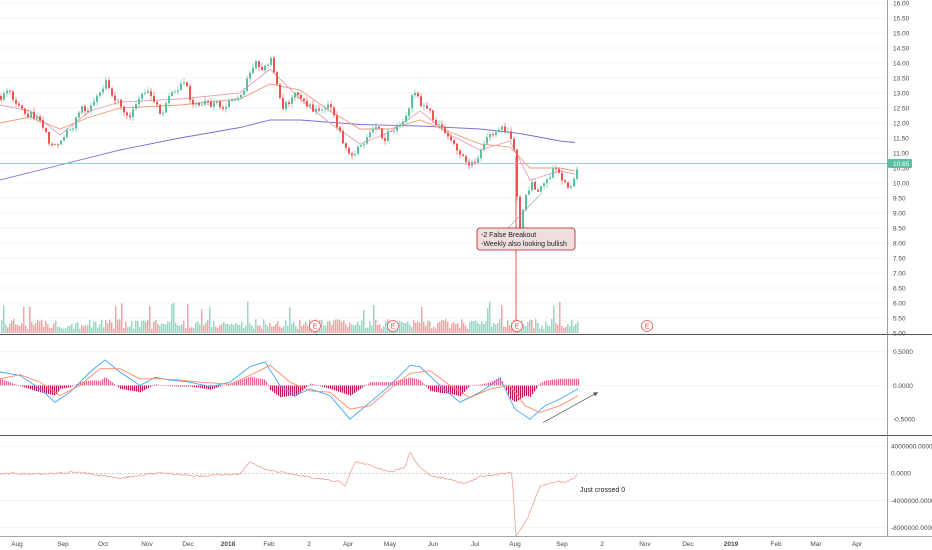 The width and height of the screenshot is (932, 550). Describe the element at coordinates (562, 544) in the screenshot. I see `time-tick-label: Sep` at that location.